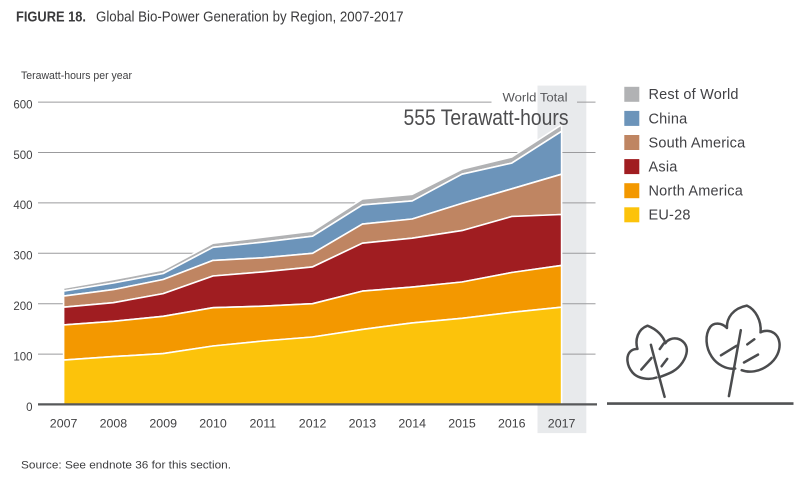  What do you see at coordinates (51, 17) in the screenshot?
I see `svg-text: FIGURE 18.` at bounding box center [51, 17].